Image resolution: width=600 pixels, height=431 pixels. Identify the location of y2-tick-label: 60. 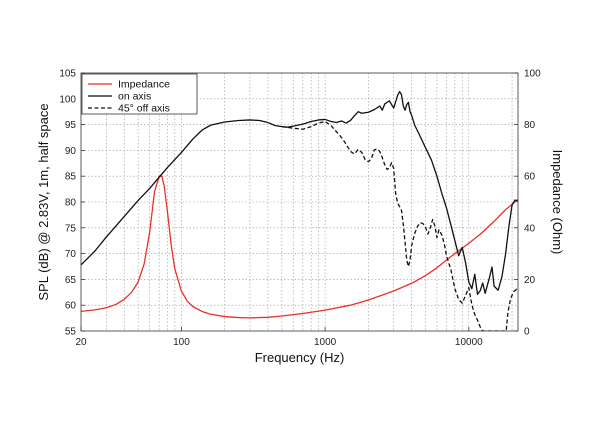
(530, 177).